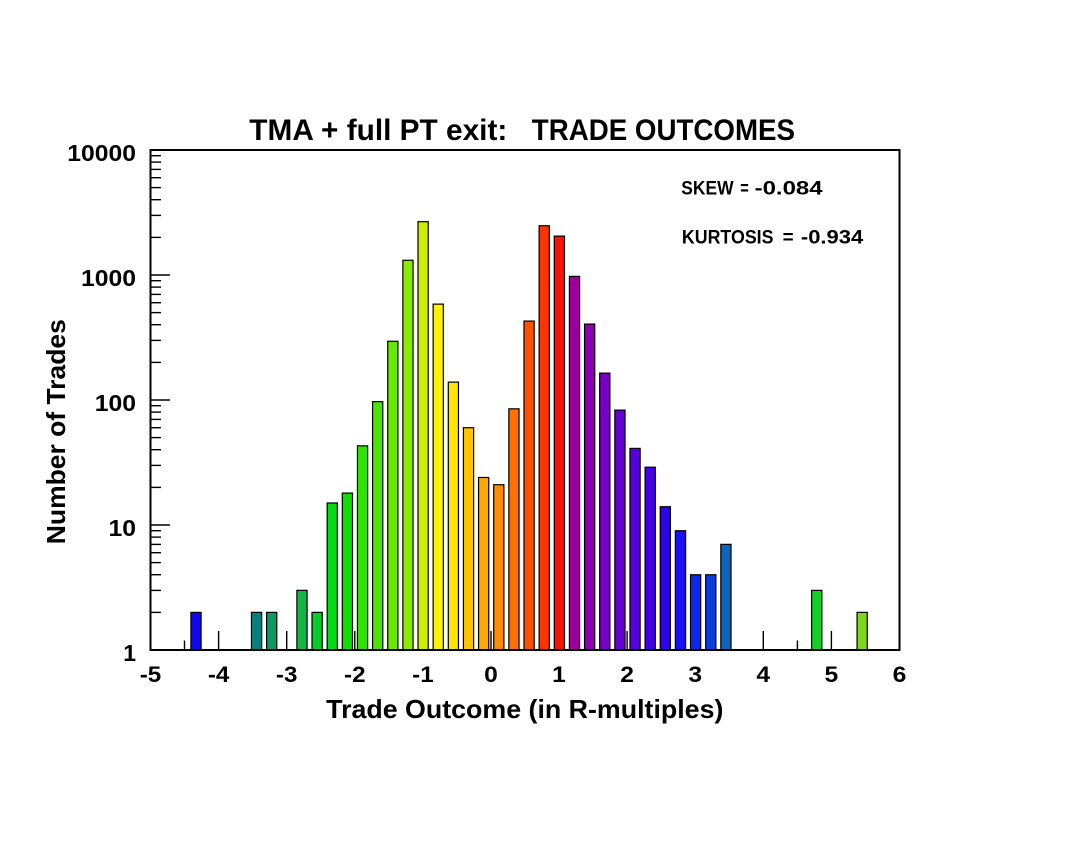 The width and height of the screenshot is (1092, 849). What do you see at coordinates (115, 403) in the screenshot?
I see `svg-text: 100` at bounding box center [115, 403].